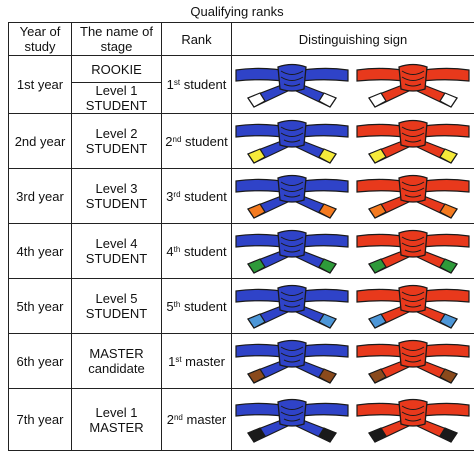 Image resolution: width=474 pixels, height=451 pixels. I want to click on year-cell: 1st year, so click(40, 85).